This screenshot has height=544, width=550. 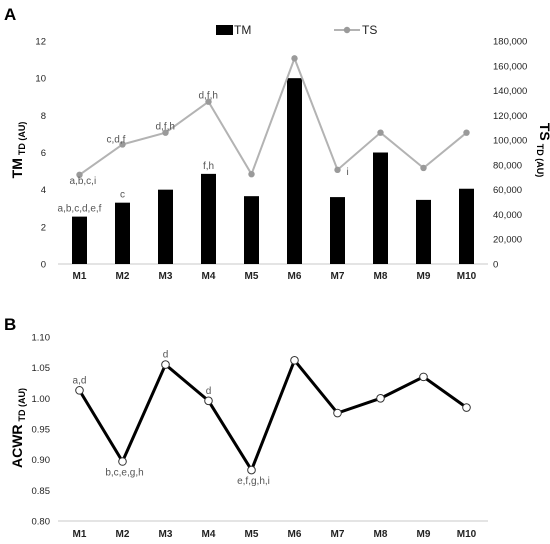 What do you see at coordinates (295, 276) in the screenshot?
I see `panel-a-x-tick-label: M6` at bounding box center [295, 276].